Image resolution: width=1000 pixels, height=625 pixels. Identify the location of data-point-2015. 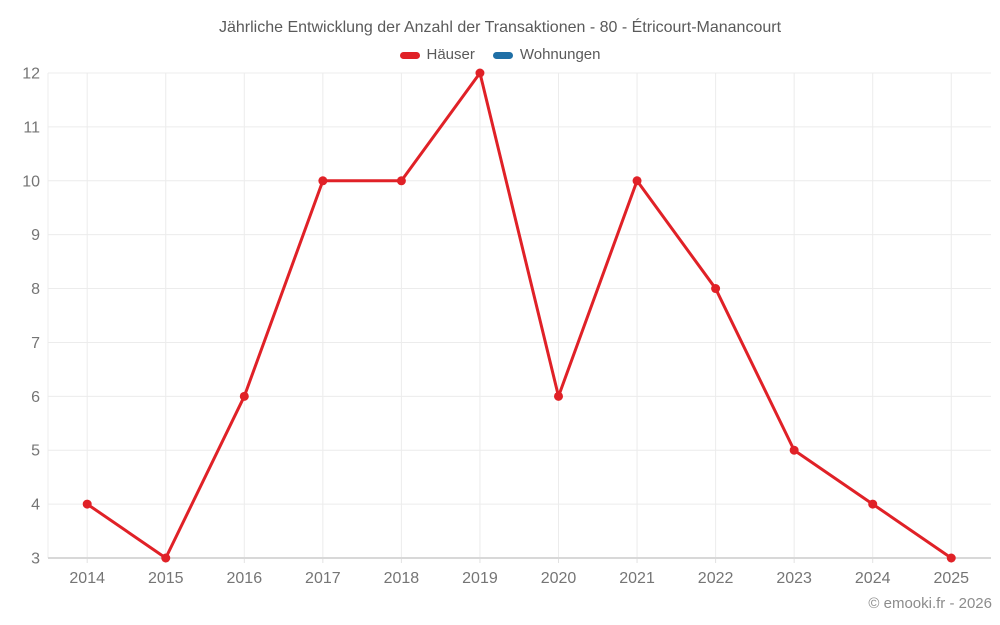
(166, 558).